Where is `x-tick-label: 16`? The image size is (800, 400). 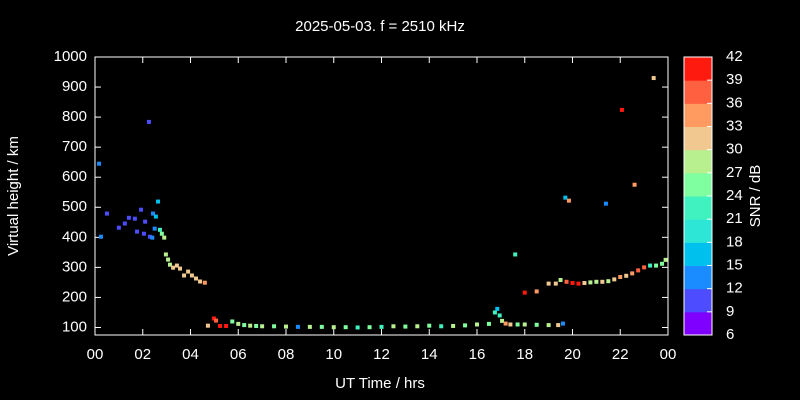 x-tick-label: 16 is located at coordinates (477, 354).